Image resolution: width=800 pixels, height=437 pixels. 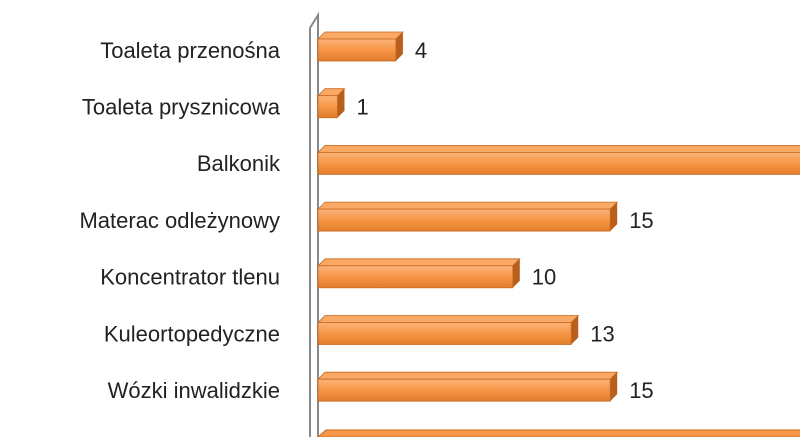 I want to click on y-tick-label: Toaleta prysznicowa, so click(x=181, y=107).